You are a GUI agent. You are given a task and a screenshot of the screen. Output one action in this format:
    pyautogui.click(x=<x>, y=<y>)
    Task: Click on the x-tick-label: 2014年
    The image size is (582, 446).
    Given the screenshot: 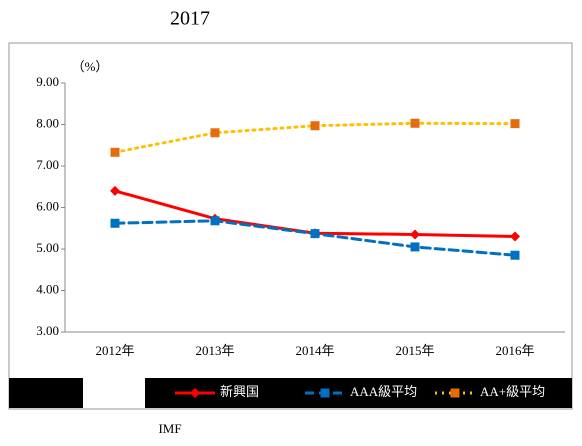 What is the action you would take?
    pyautogui.click(x=314, y=350)
    